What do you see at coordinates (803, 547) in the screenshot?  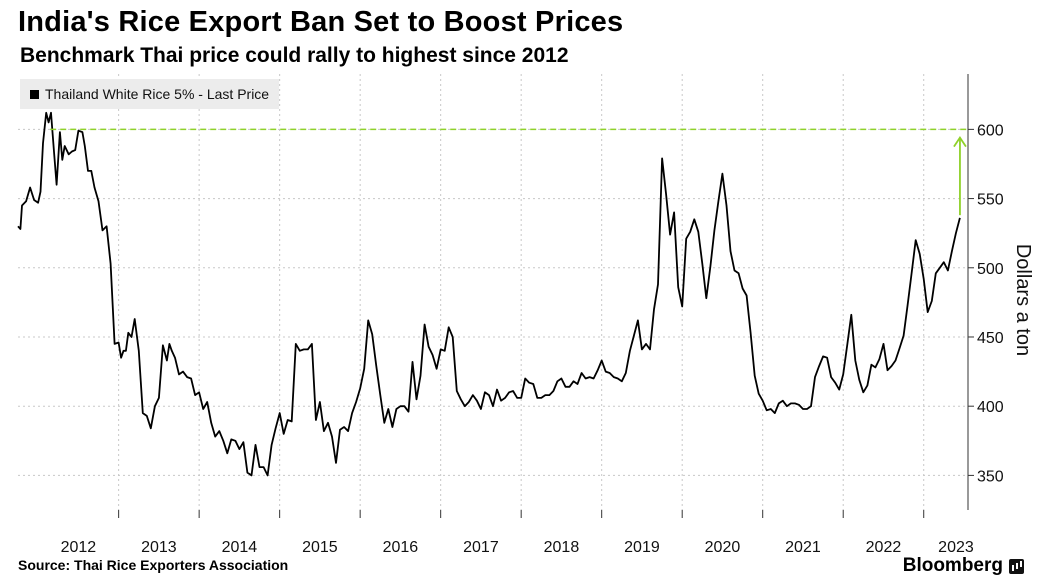 I see `x-tick-label: 2021` at bounding box center [803, 547].